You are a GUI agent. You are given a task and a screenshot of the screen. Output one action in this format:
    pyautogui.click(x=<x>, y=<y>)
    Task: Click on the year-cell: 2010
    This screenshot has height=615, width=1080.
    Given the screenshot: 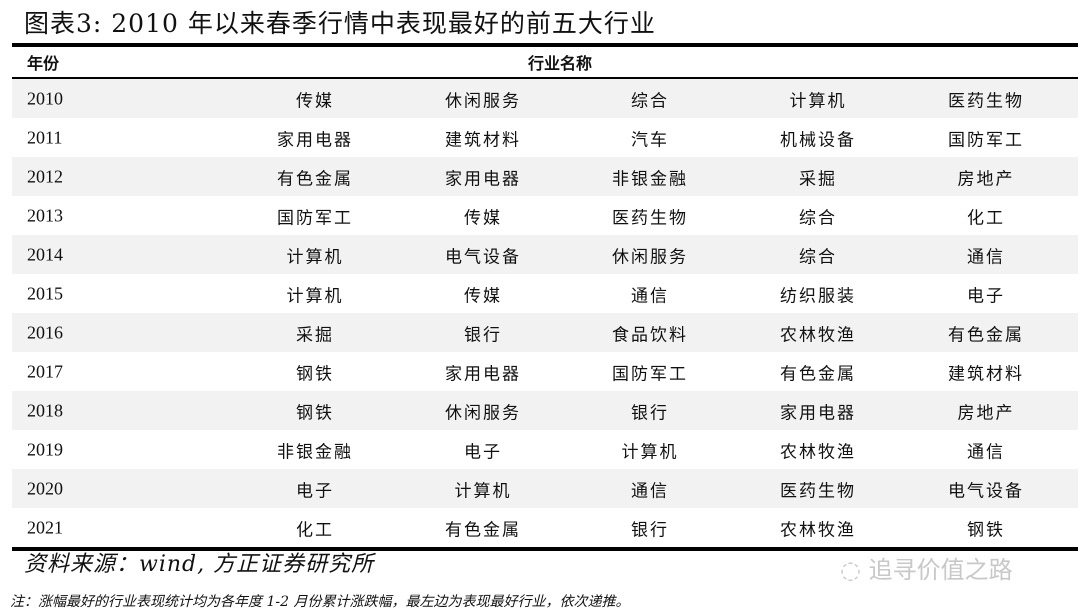 What is the action you would take?
    pyautogui.click(x=45, y=98)
    